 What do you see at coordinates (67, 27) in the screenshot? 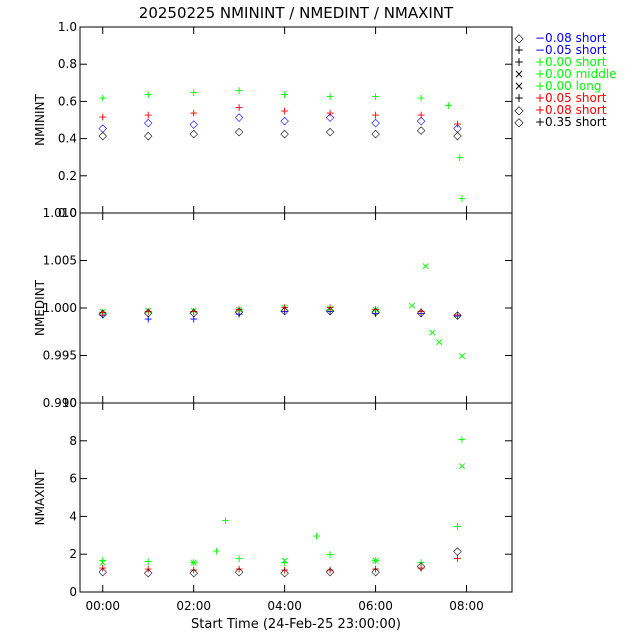
I see `y-tick-label: 1.0` at bounding box center [67, 27].